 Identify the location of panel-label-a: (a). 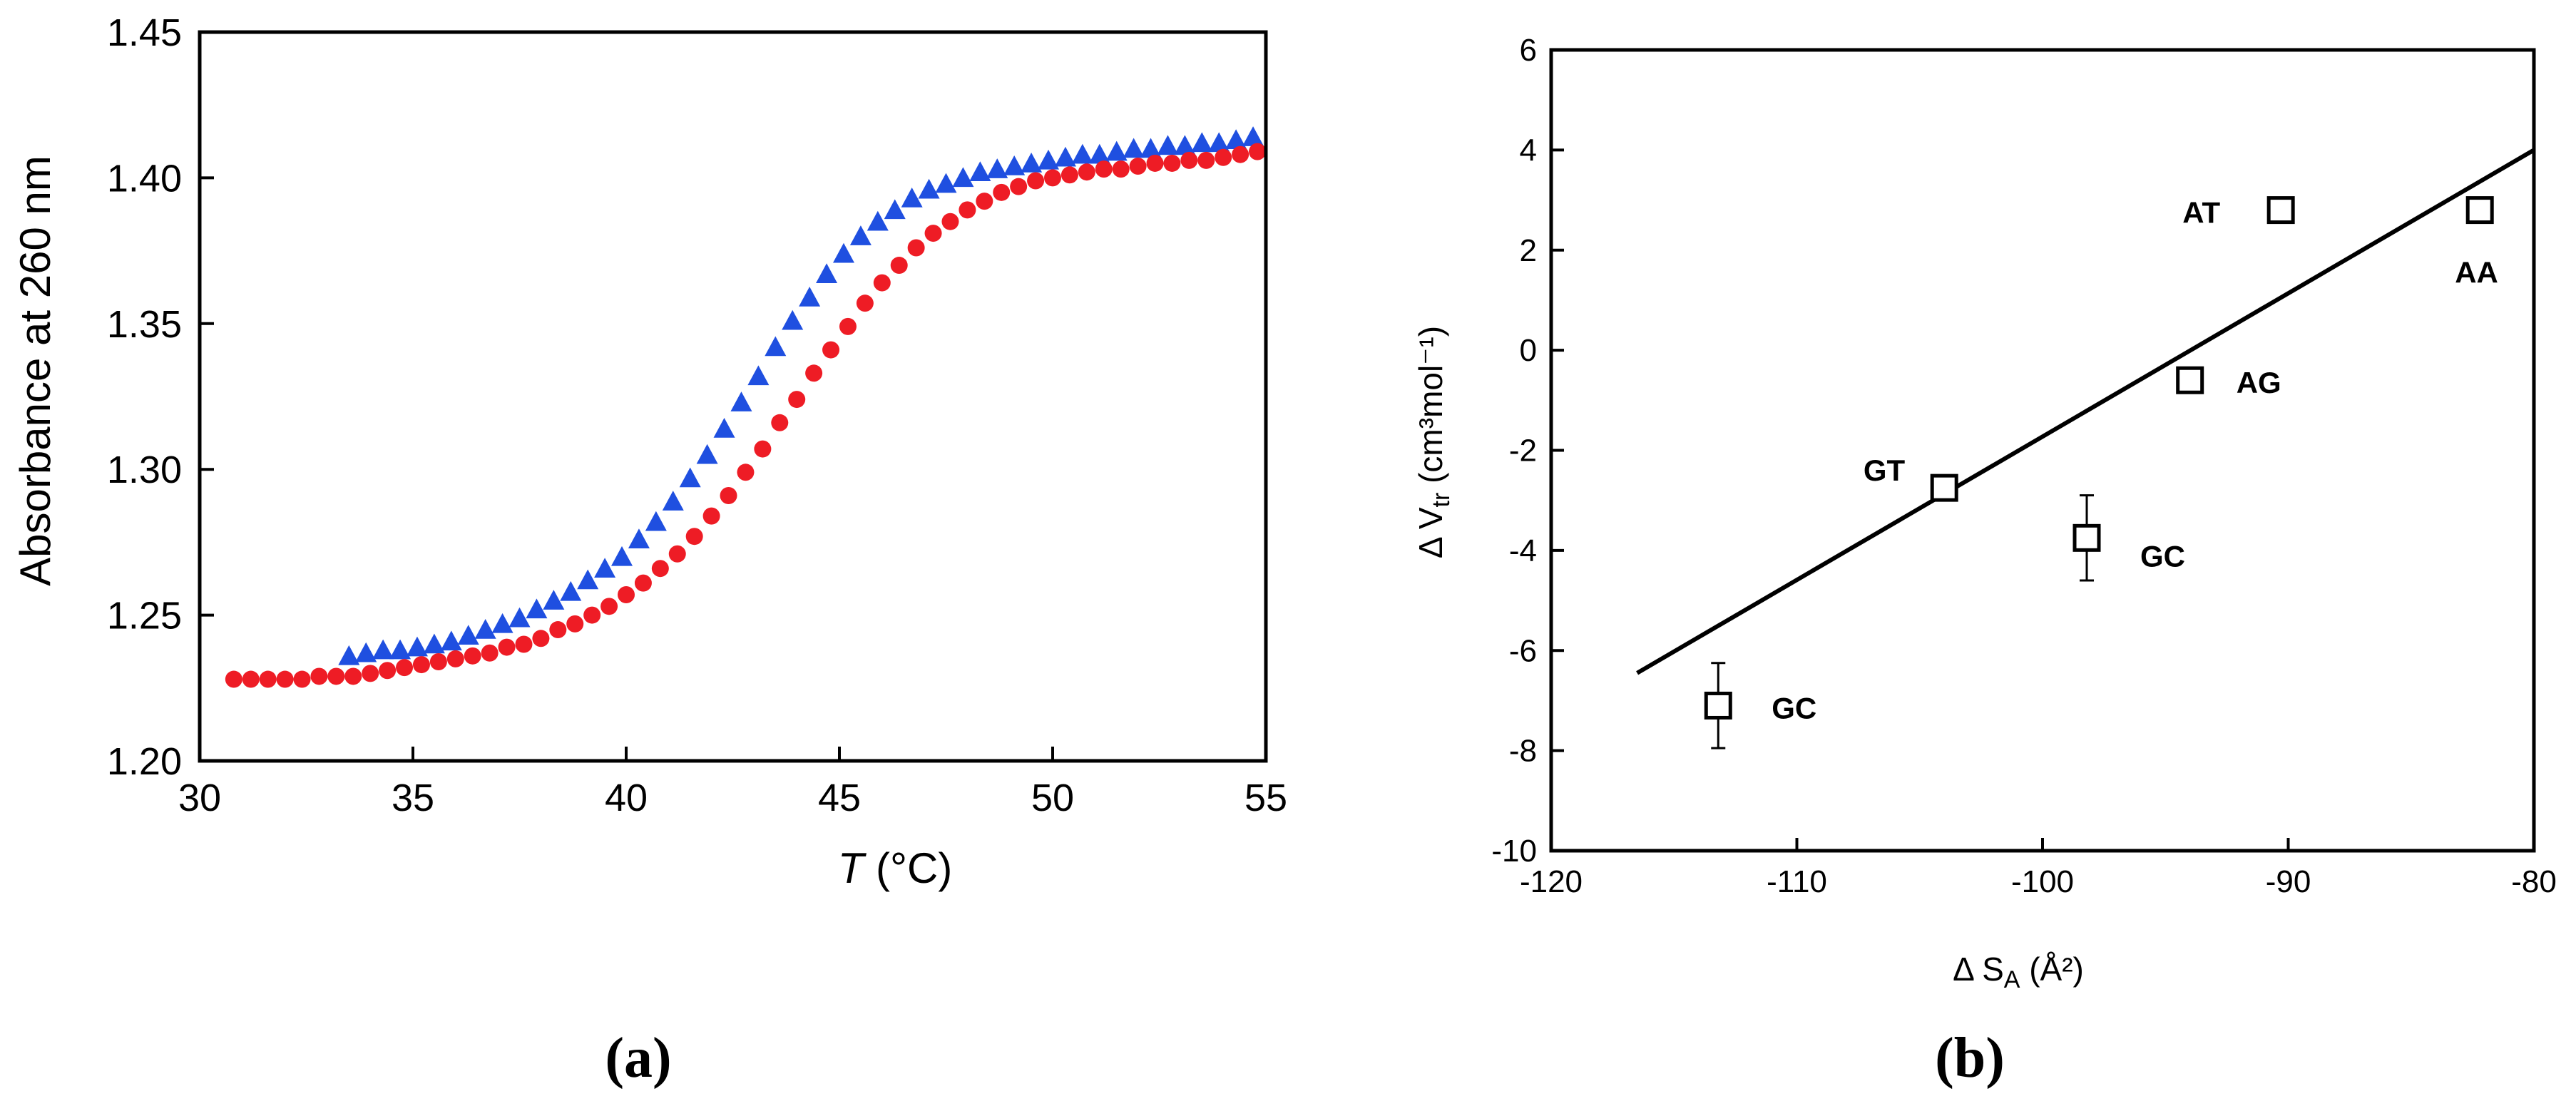
(638, 1058).